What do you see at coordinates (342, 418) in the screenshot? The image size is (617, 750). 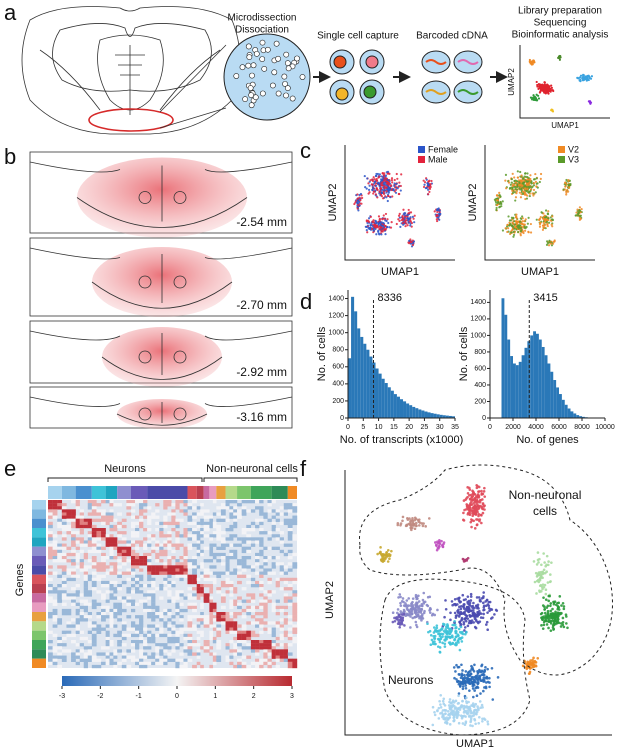 I see `y-tick-label: 0` at bounding box center [342, 418].